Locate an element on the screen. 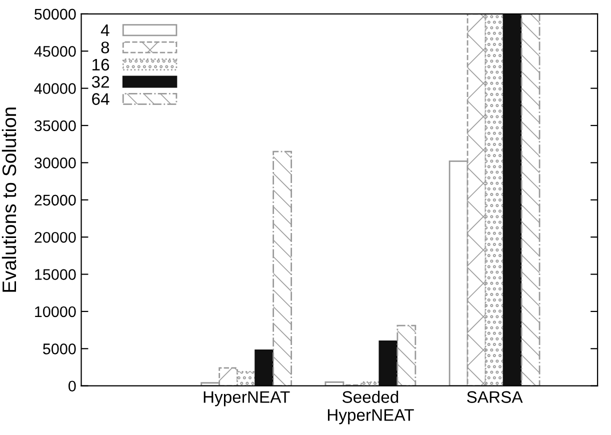 The width and height of the screenshot is (611, 435). y-tick-label: 35000 is located at coordinates (55, 126).